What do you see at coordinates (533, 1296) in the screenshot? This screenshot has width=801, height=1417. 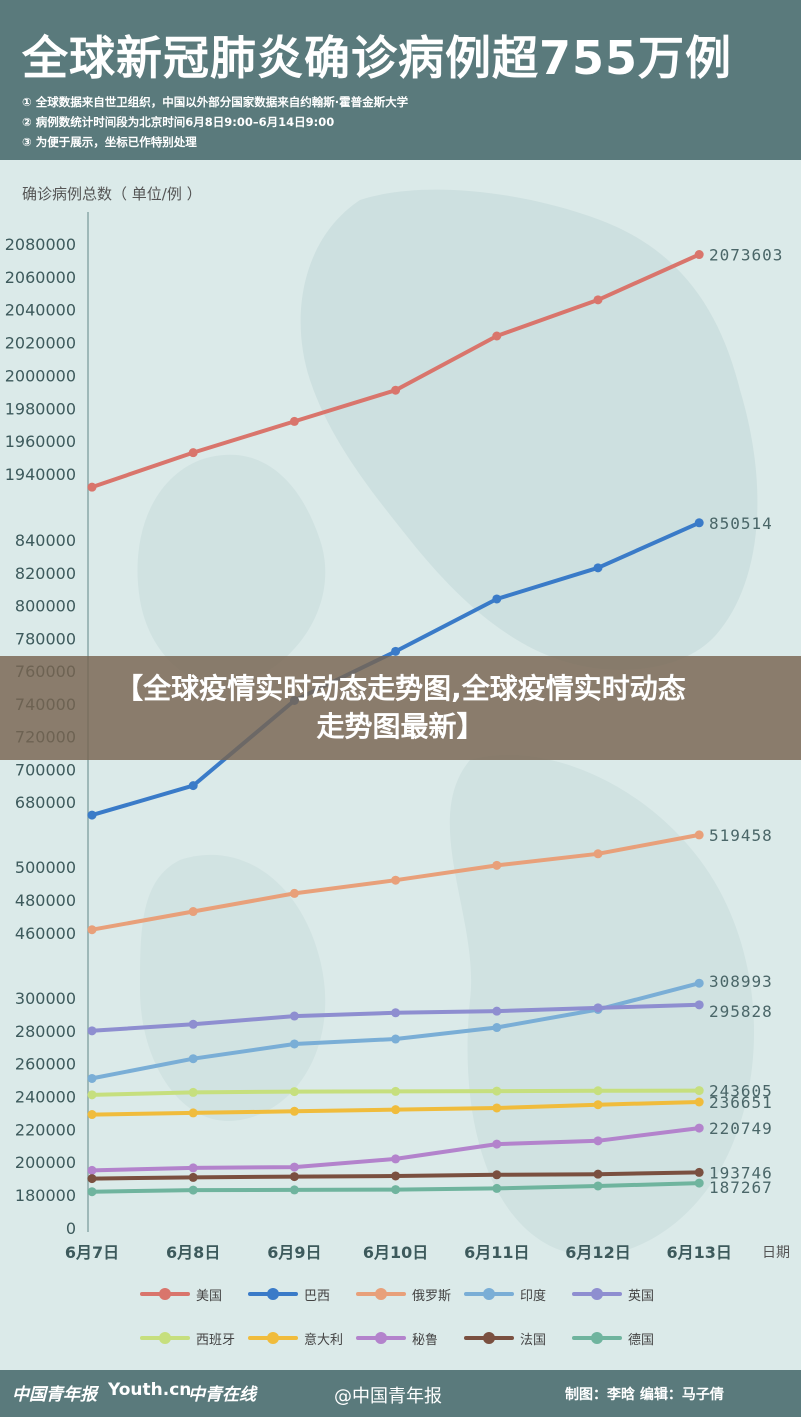 I see `legend-label: 印度` at bounding box center [533, 1296].